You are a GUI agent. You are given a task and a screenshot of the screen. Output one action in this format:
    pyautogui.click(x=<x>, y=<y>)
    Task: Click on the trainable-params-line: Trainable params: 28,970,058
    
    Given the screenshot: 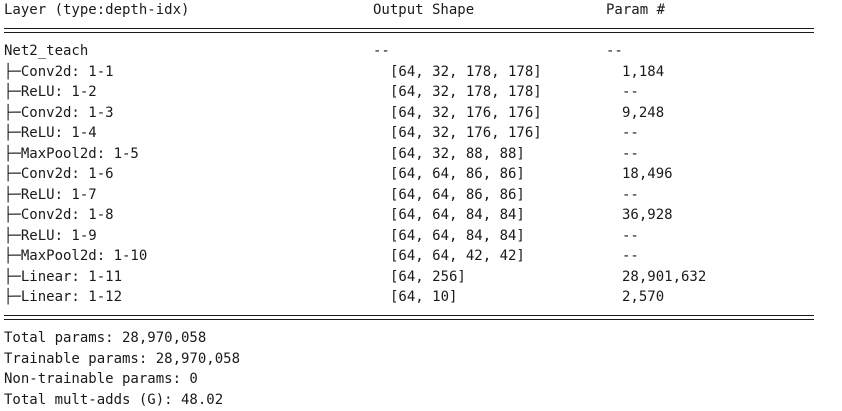 What is the action you would take?
    pyautogui.click(x=122, y=358)
    